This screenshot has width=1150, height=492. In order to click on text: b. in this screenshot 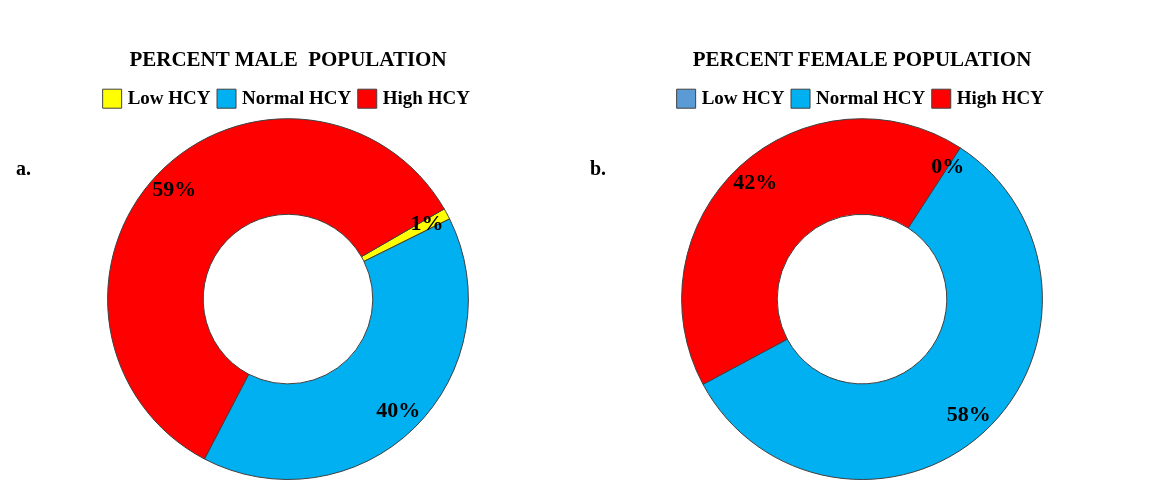, I will do `click(598, 168)`.